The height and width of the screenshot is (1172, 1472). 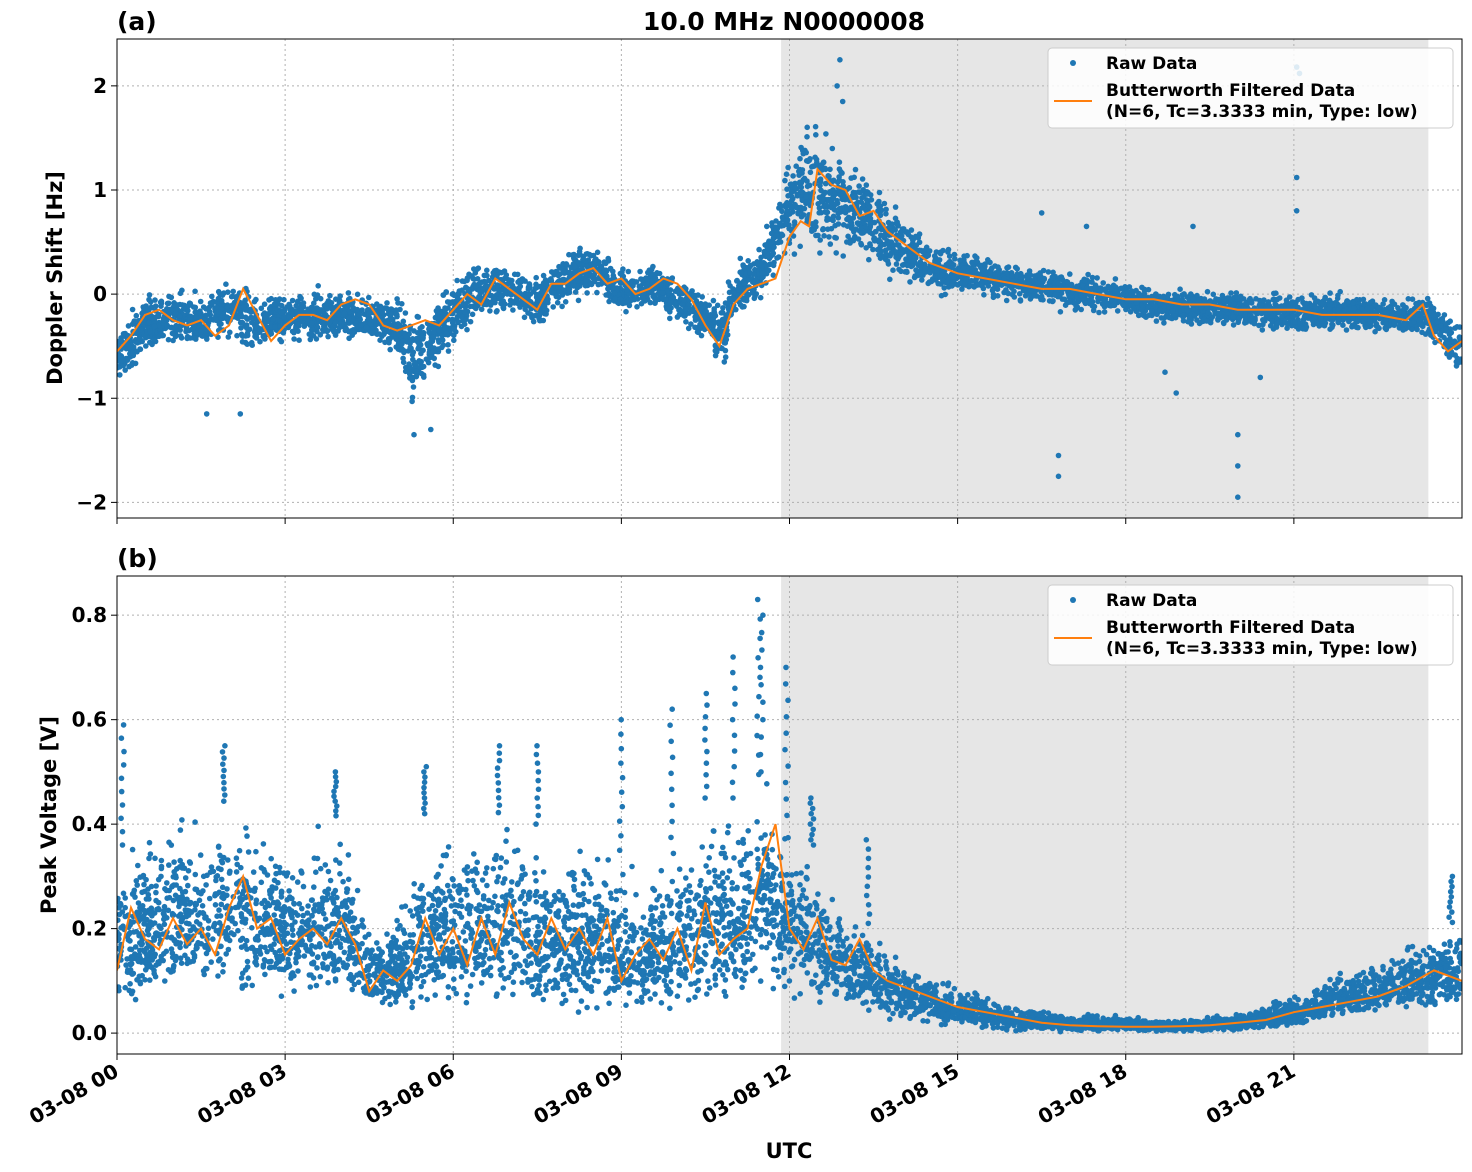 I want to click on panel-a-ylabel: Doppler Shift [Hz], so click(x=55, y=278).